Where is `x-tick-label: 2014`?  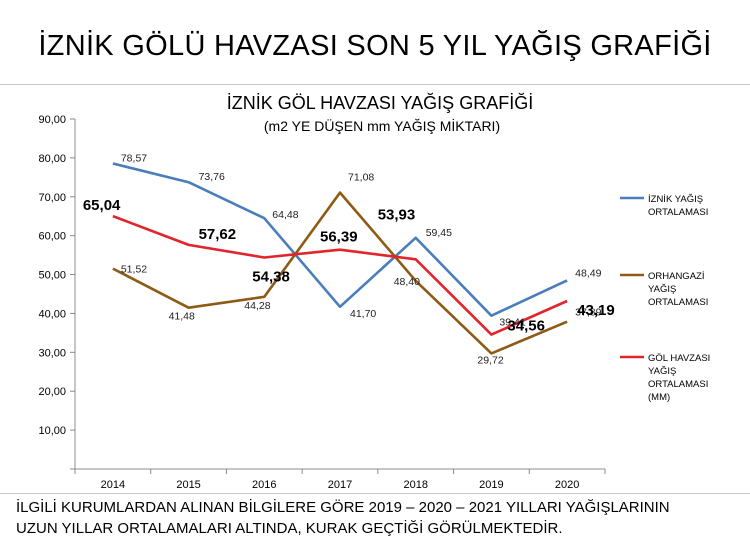
x-tick-label: 2014 is located at coordinates (113, 485).